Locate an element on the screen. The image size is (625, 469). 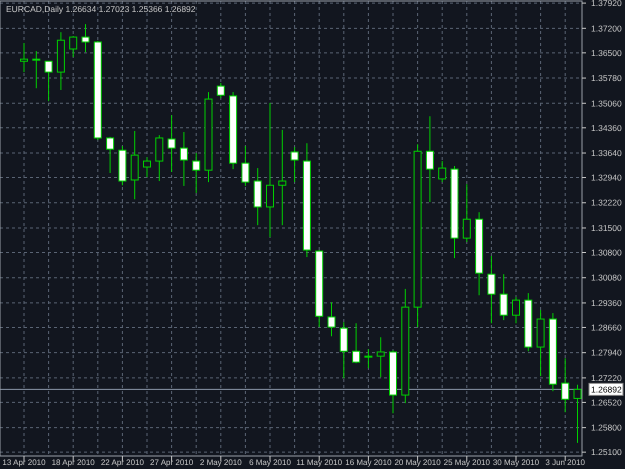
x-tick-label: 25 May 2010 is located at coordinates (467, 462).